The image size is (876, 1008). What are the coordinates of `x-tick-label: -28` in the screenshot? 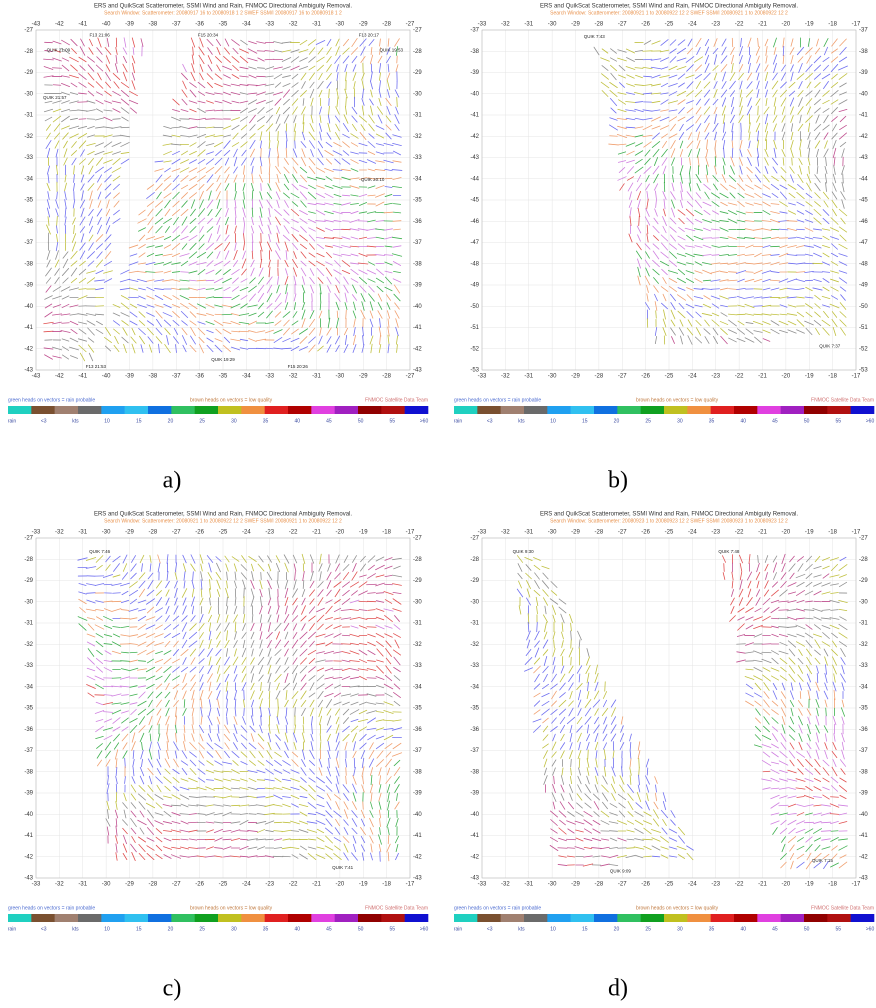 It's located at (599, 885).